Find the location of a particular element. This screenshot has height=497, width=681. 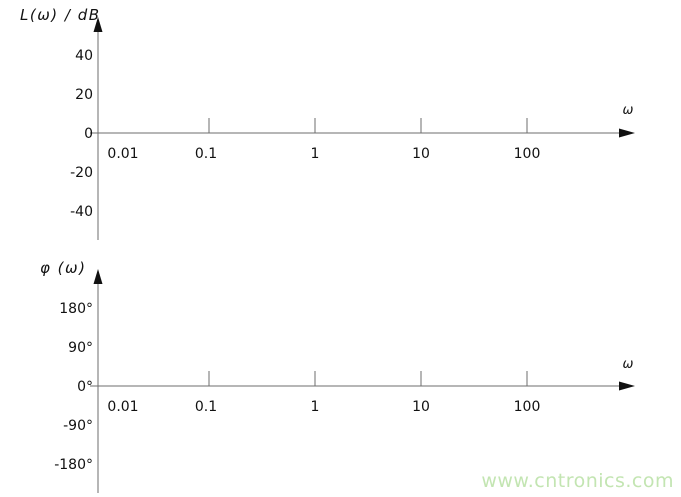

magnitude-y-tick-0: 0 is located at coordinates (88, 134).